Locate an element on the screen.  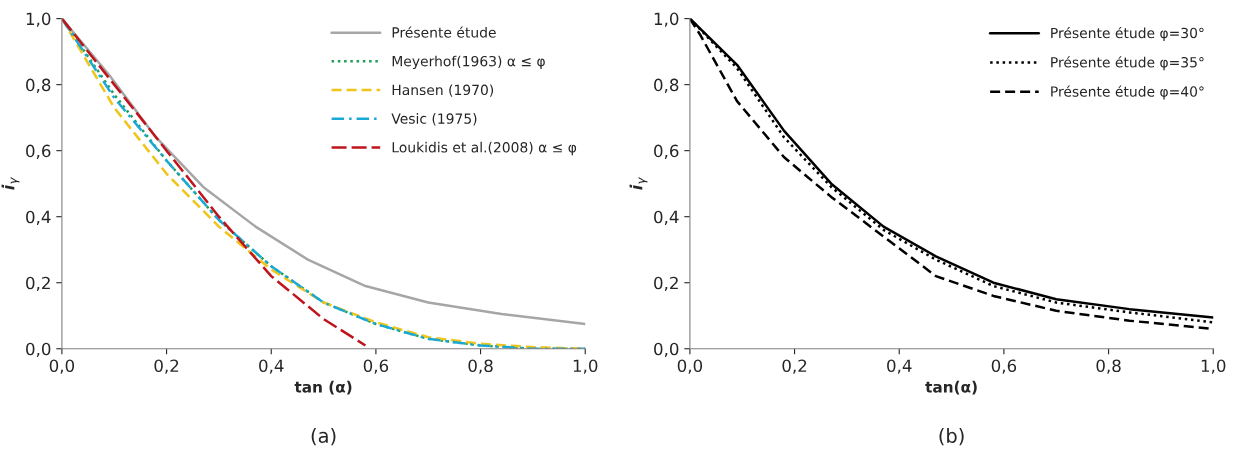
legend-label: Vesic (1975) is located at coordinates (434, 119).